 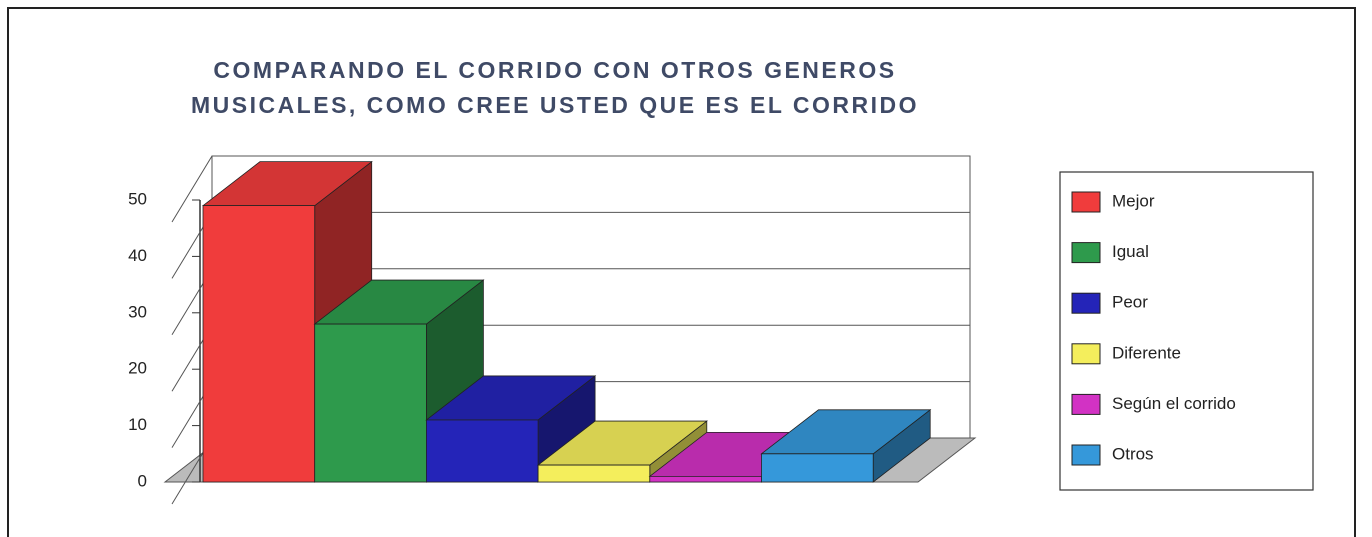 What do you see at coordinates (1130, 302) in the screenshot?
I see `legend-label: Peor` at bounding box center [1130, 302].